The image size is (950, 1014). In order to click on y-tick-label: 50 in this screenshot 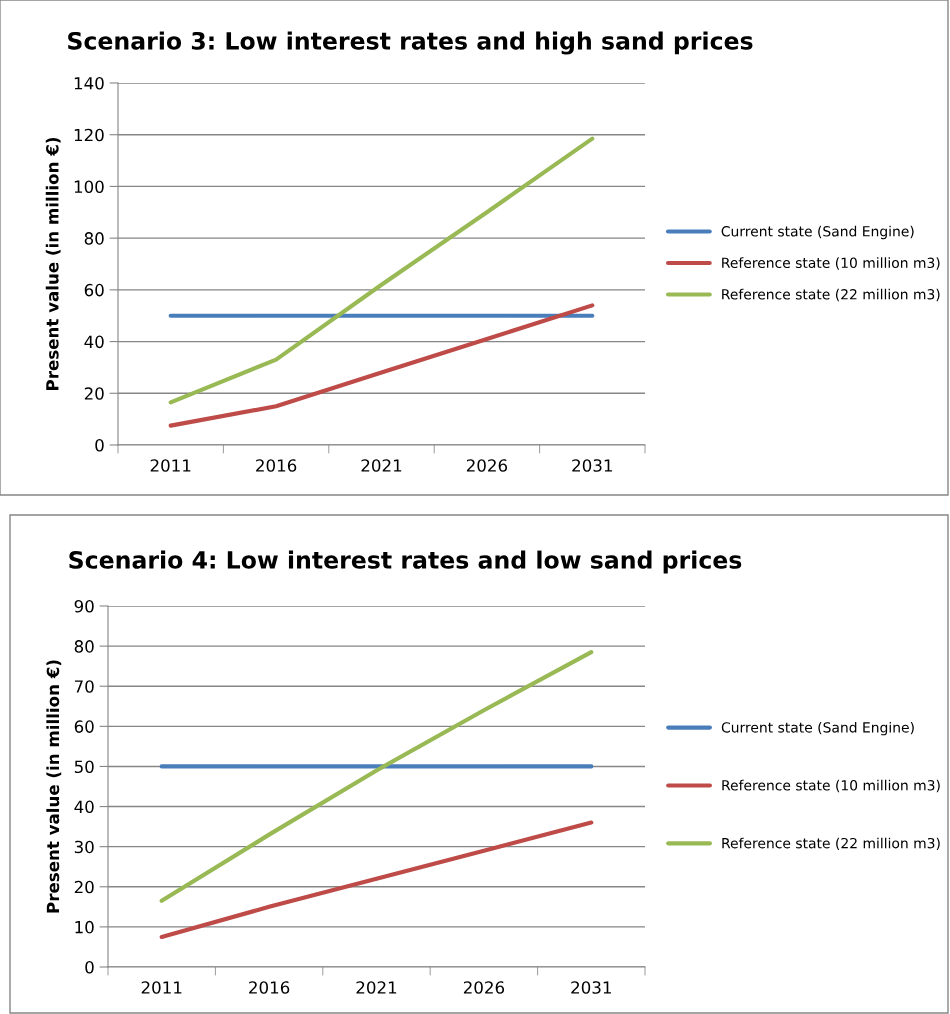, I will do `click(84, 767)`.